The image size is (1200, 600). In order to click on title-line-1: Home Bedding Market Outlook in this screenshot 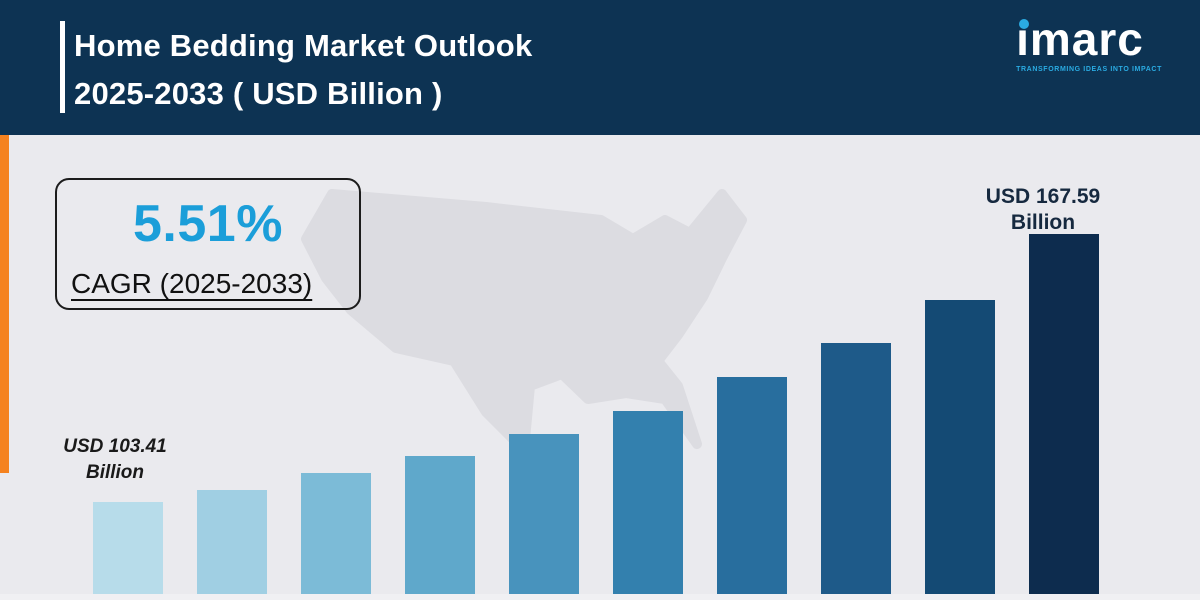, I will do `click(303, 45)`.